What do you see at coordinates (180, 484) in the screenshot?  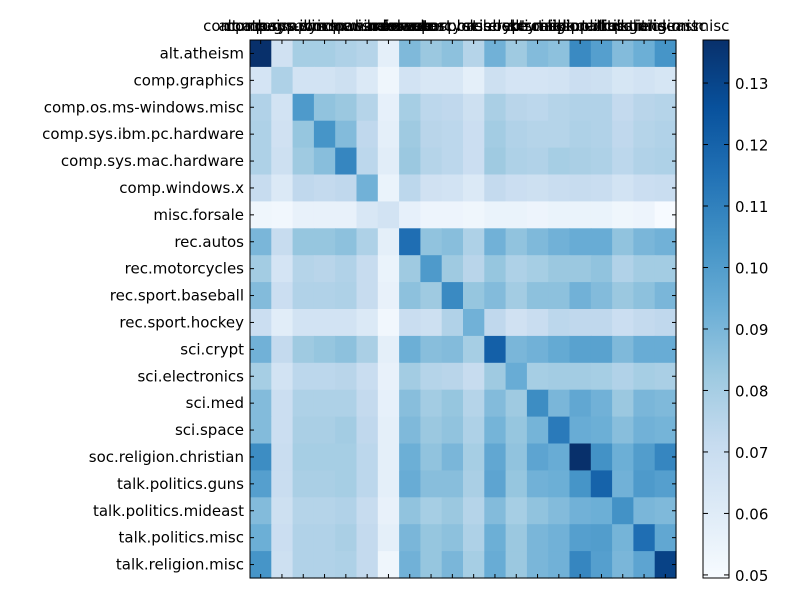 I see `y-tick-label: talk.politics.guns` at bounding box center [180, 484].